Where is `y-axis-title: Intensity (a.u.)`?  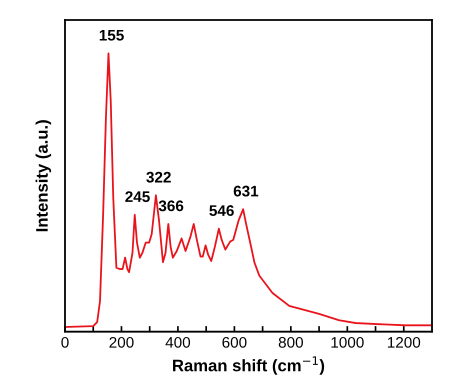
y-axis-title: Intensity (a.u.) is located at coordinates (44, 176).